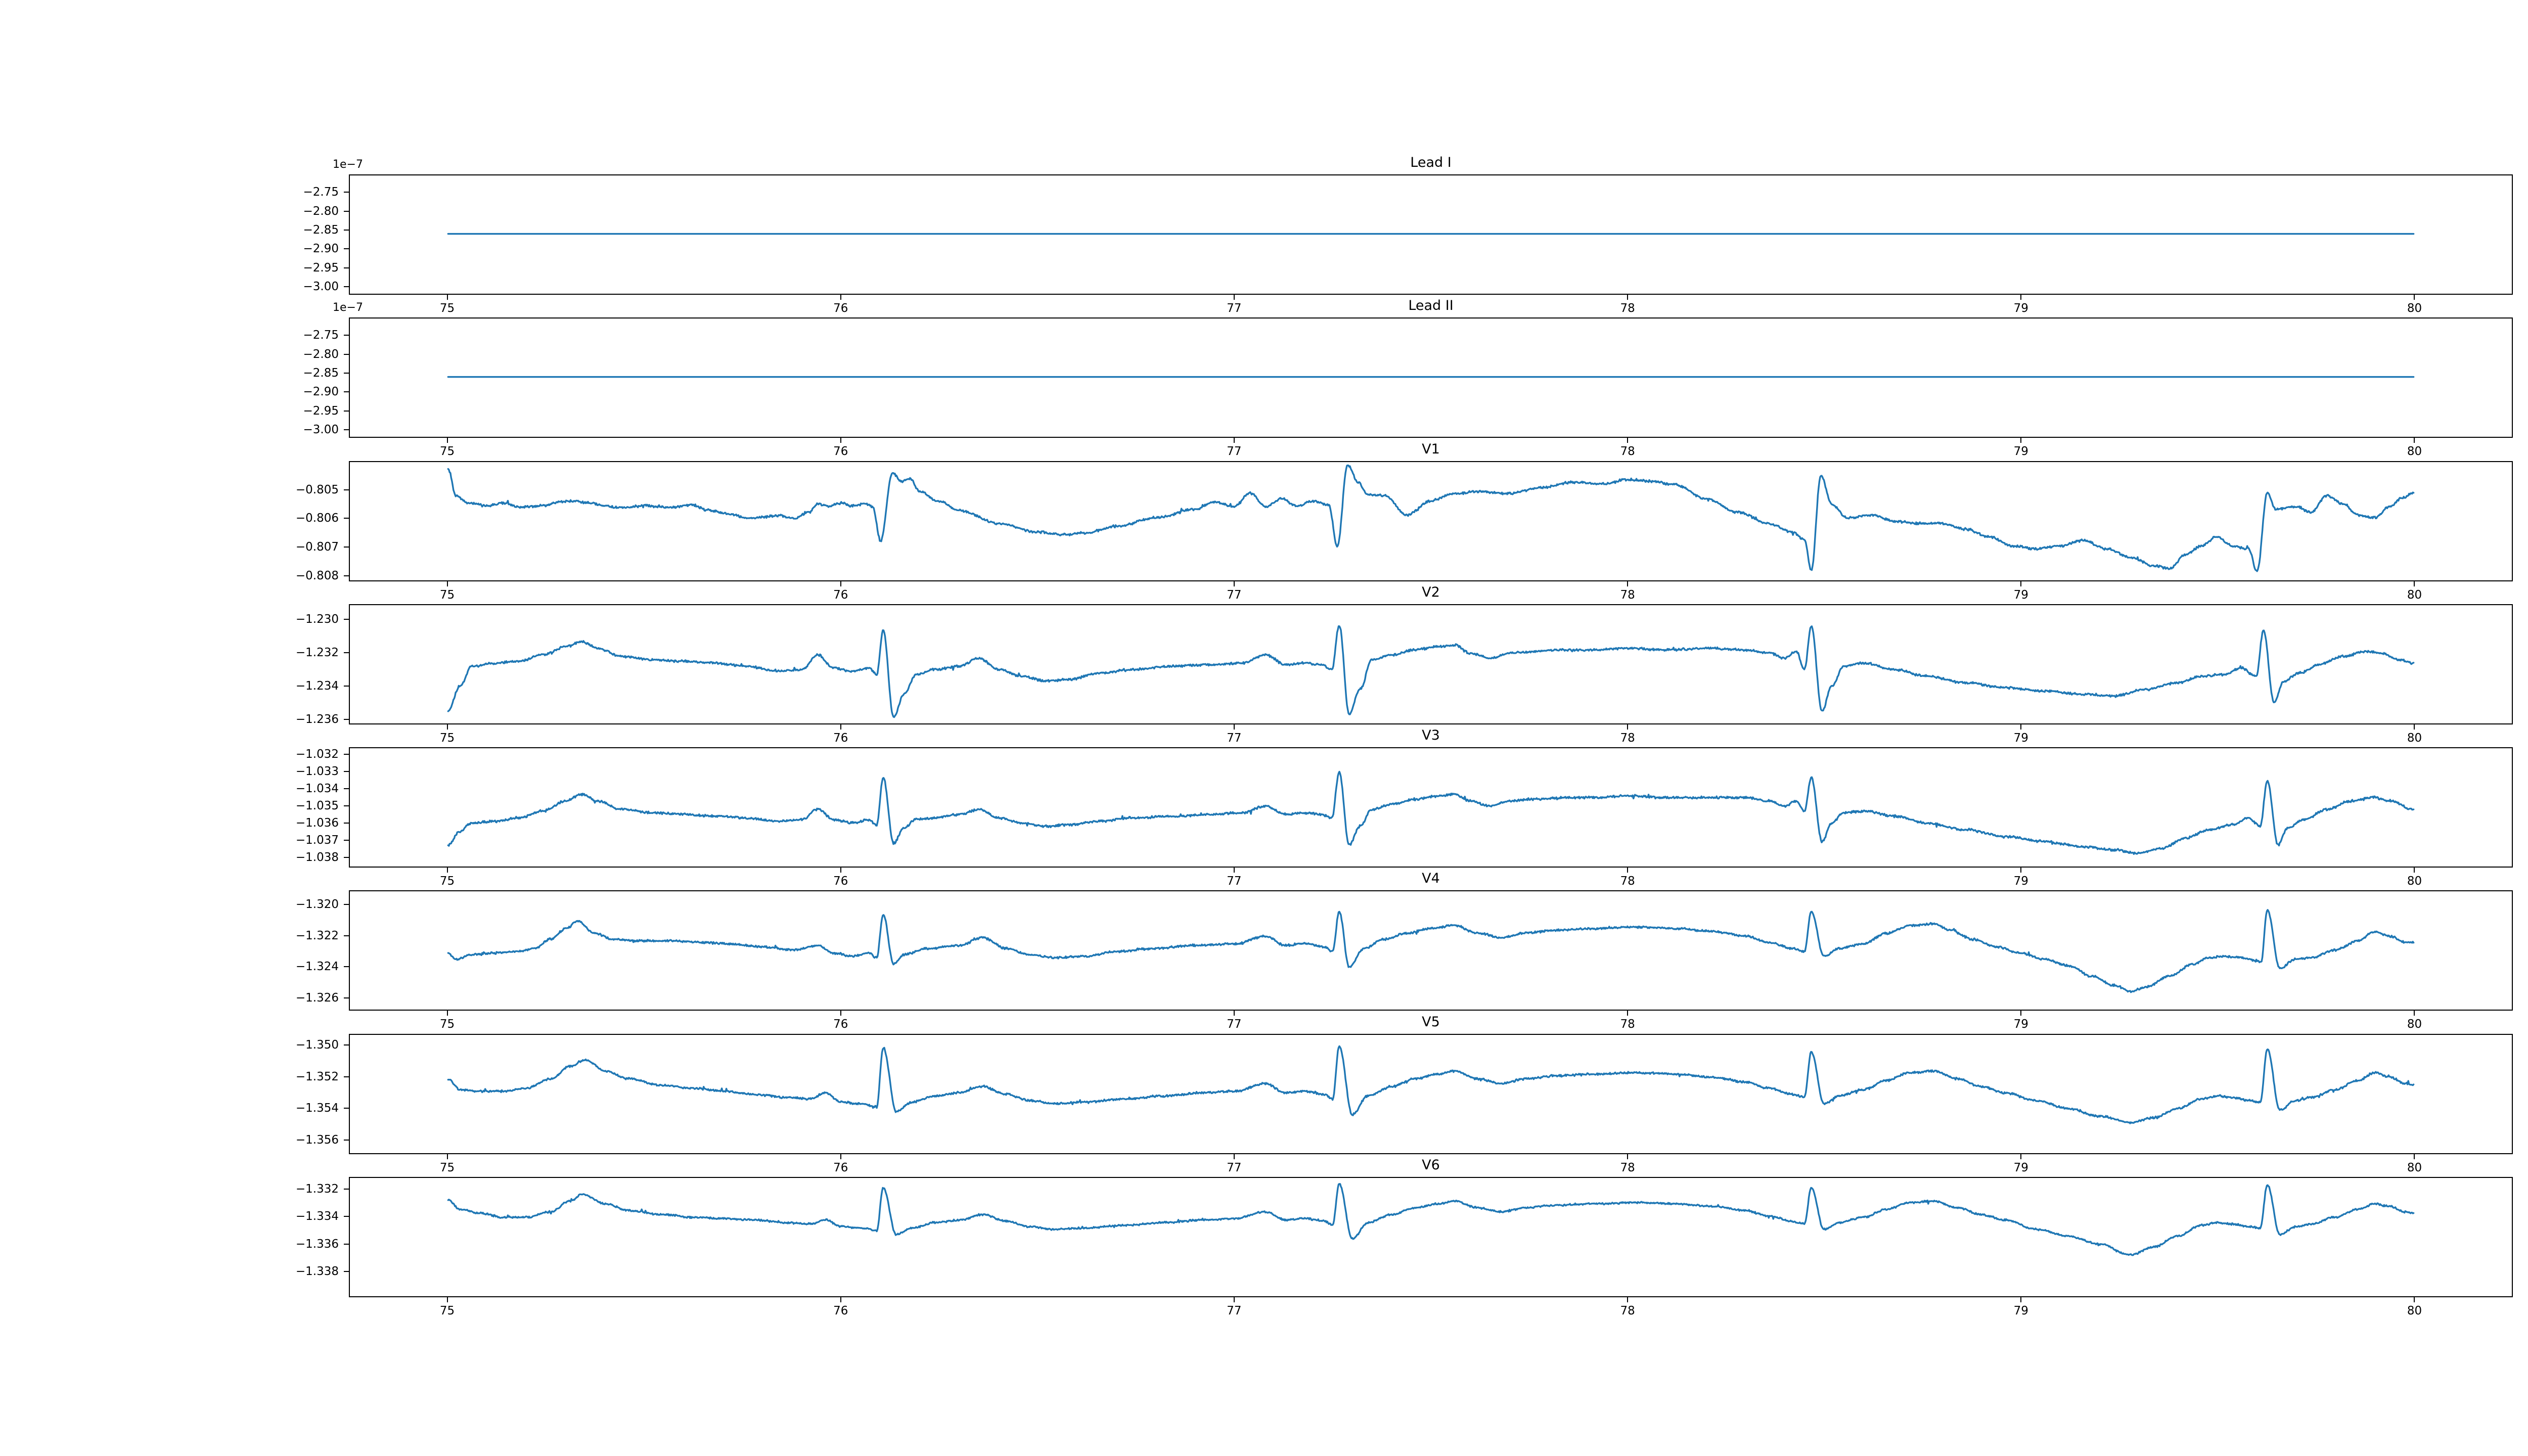  I want to click on y-tick-label: −1.035, so click(317, 805).